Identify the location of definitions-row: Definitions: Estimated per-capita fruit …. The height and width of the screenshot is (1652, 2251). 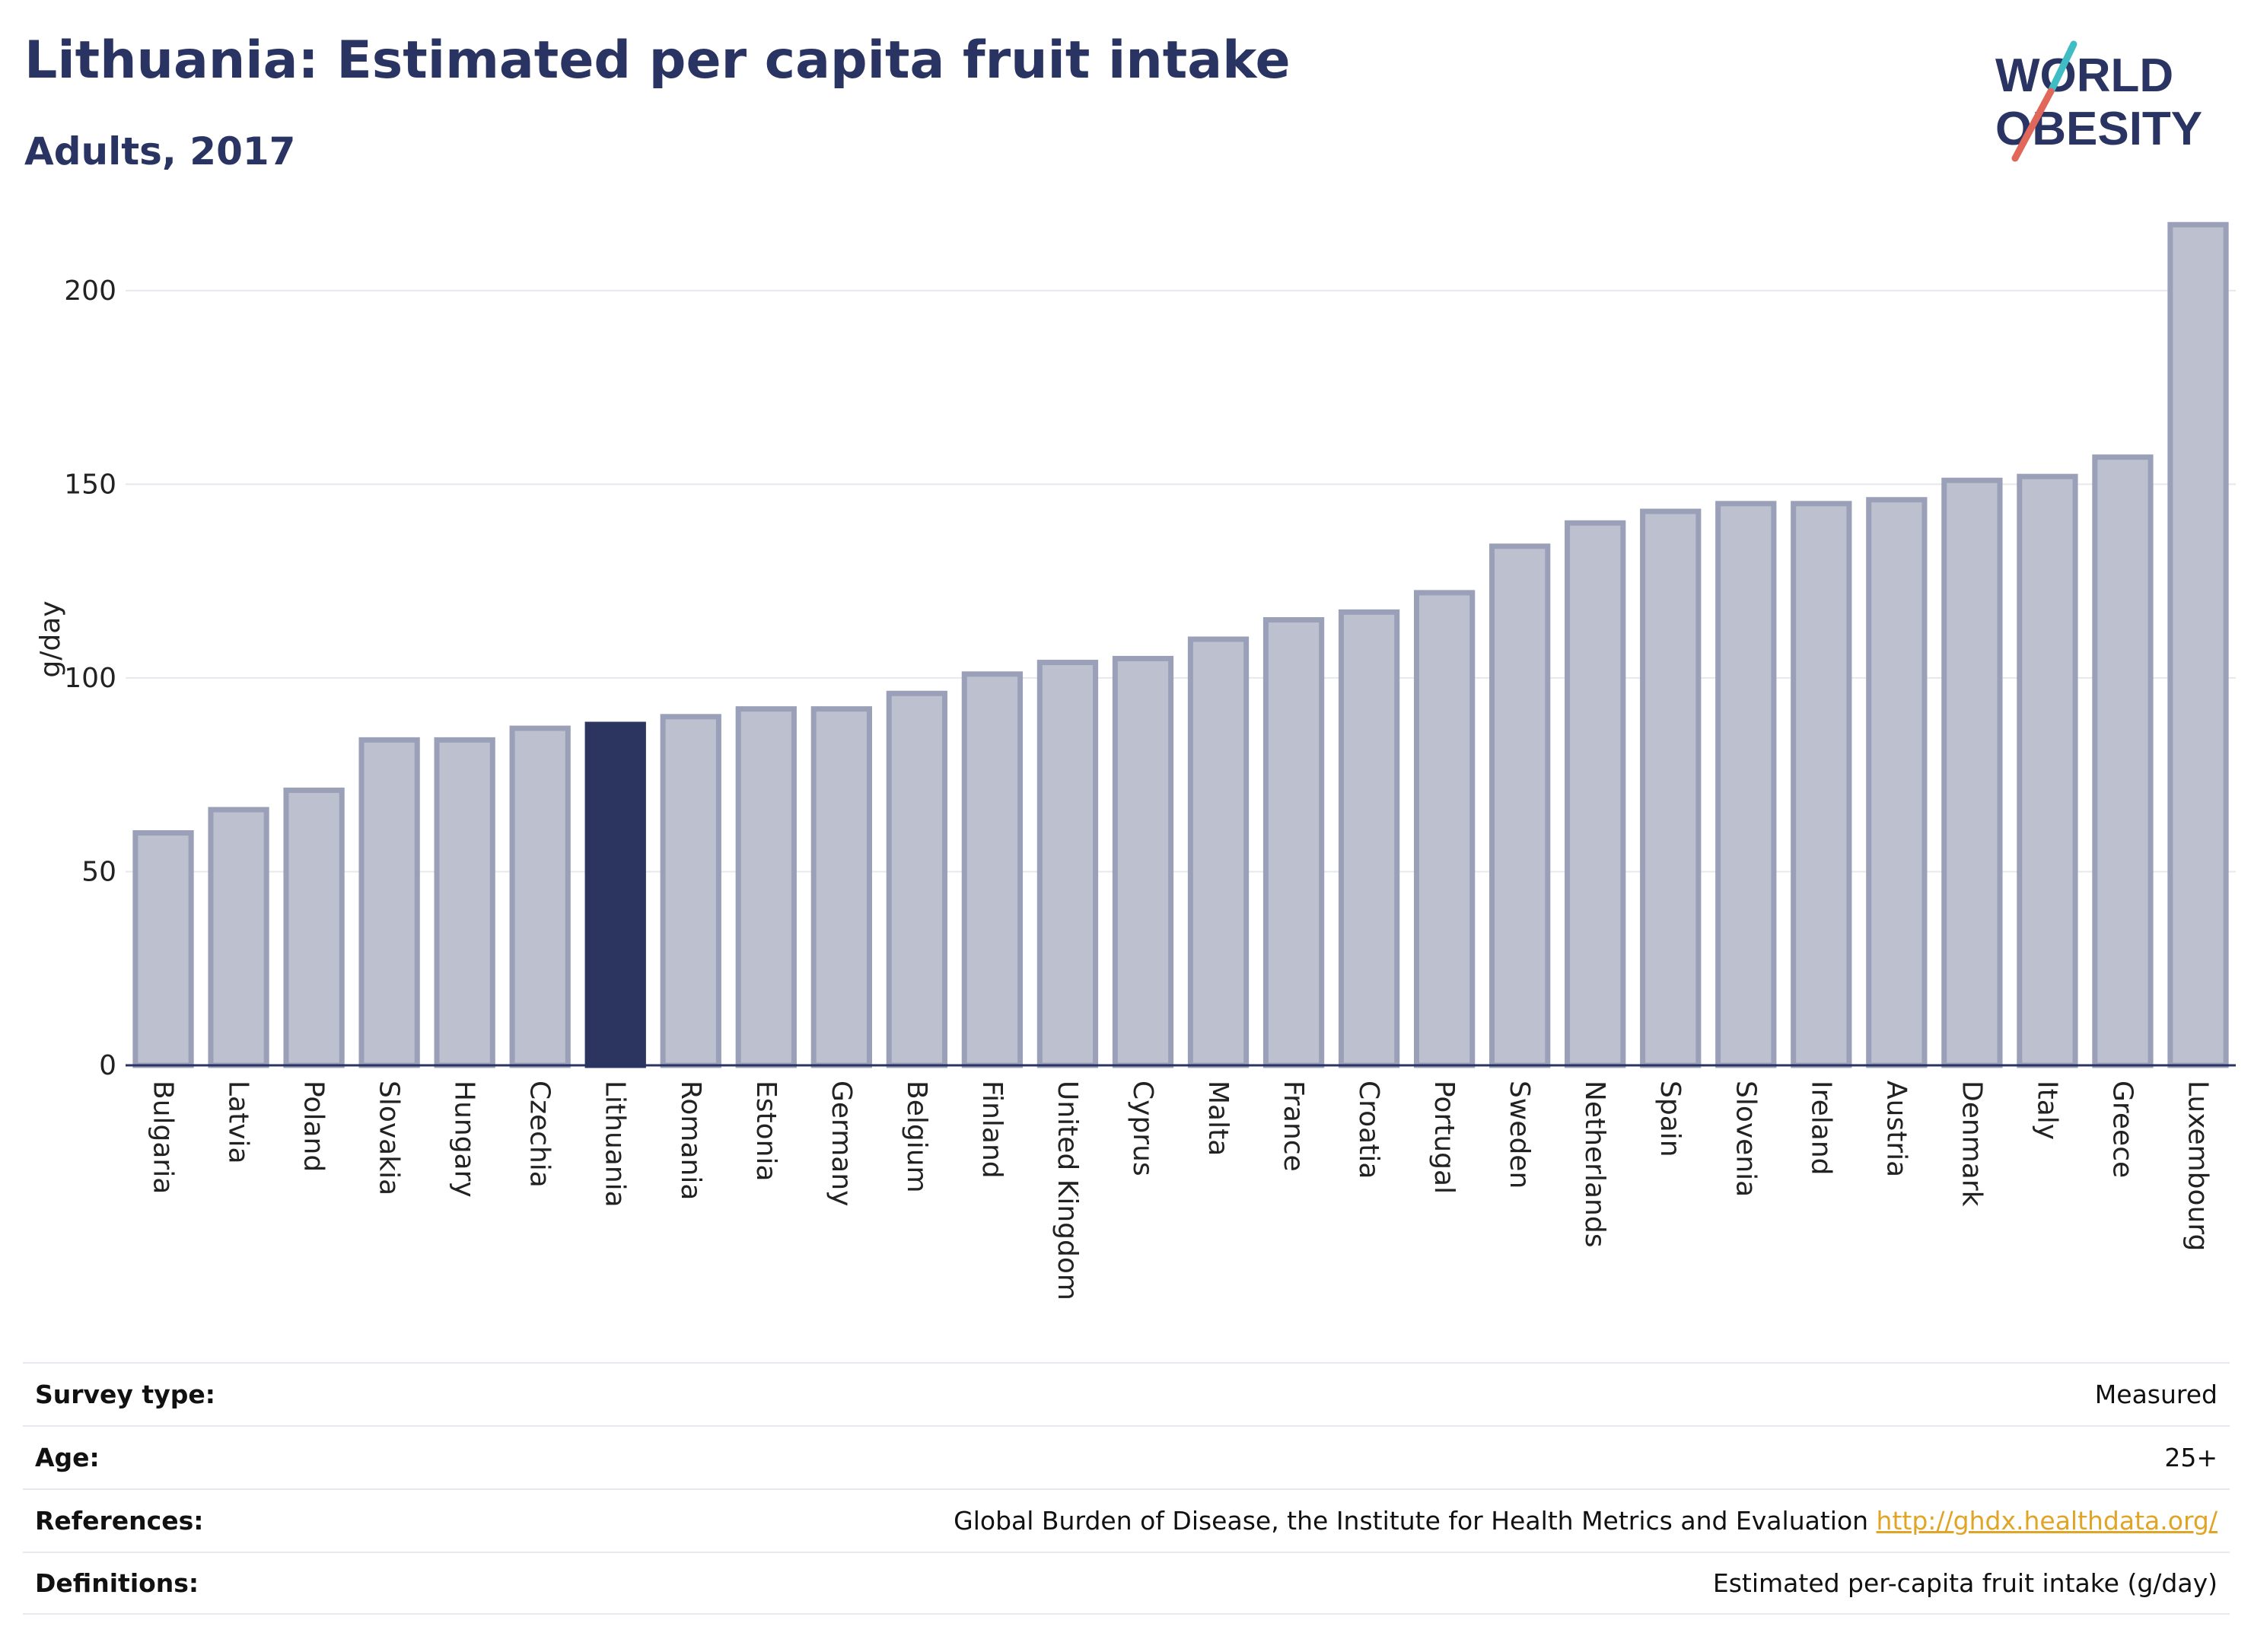
(1126, 1583).